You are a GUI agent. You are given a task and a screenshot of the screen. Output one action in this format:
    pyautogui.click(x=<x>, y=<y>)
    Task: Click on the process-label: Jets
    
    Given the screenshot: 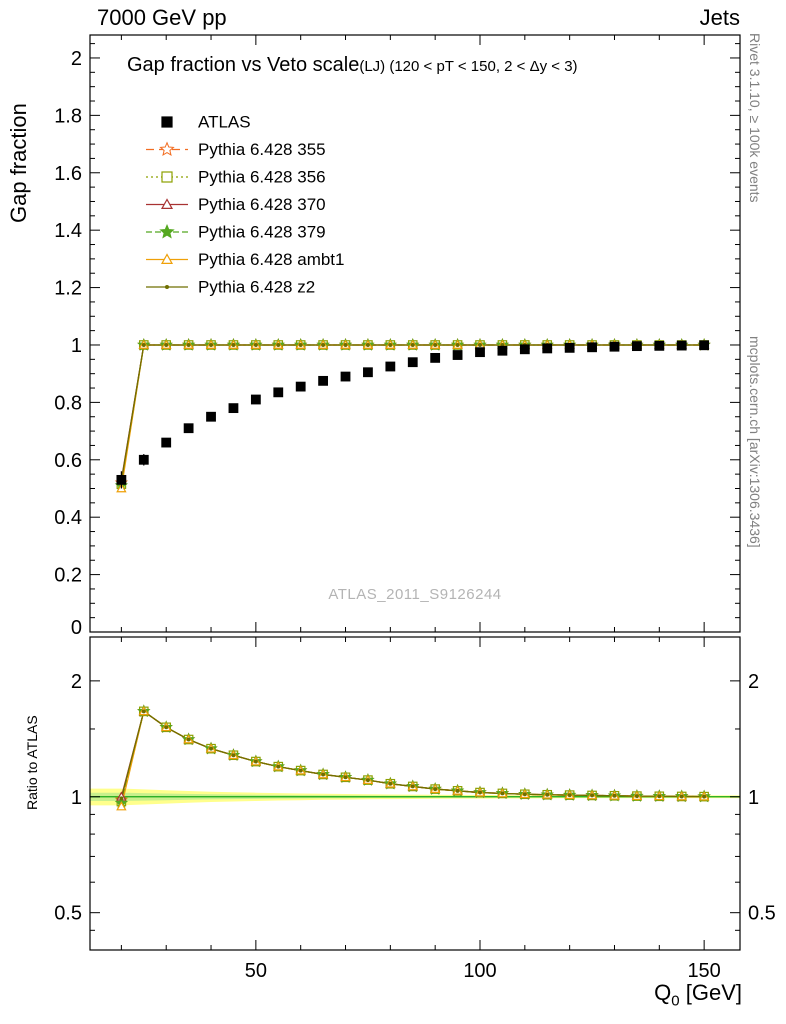 What is the action you would take?
    pyautogui.click(x=719, y=17)
    